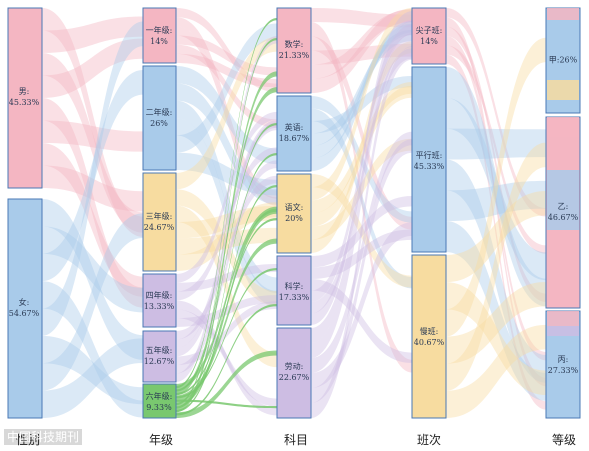  Describe the element at coordinates (563, 365) in the screenshot. I see `node-label-level-c: 丙: 27.33%` at that location.